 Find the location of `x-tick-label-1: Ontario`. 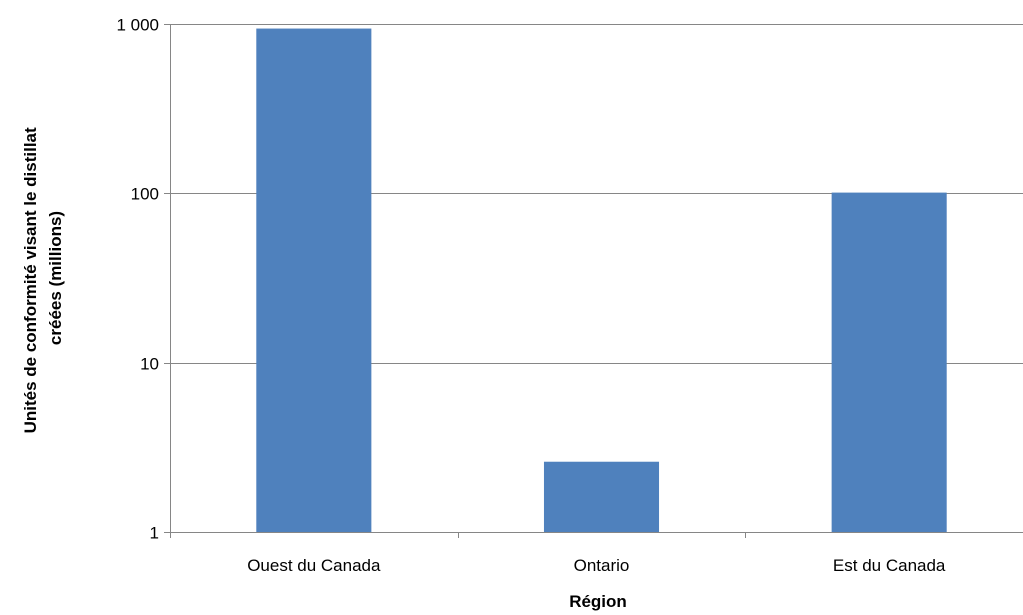

x-tick-label-1: Ontario is located at coordinates (602, 565).